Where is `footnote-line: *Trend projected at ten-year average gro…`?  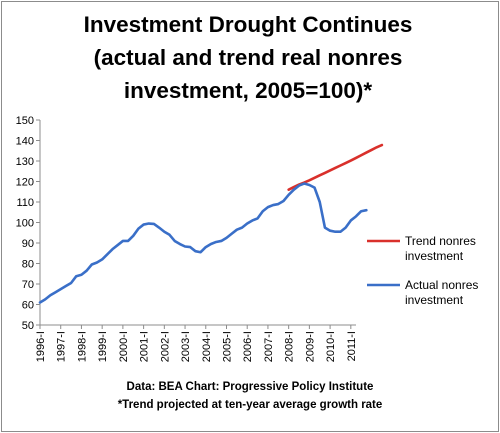 footnote-line: *Trend projected at ten-year average gro… is located at coordinates (250, 405).